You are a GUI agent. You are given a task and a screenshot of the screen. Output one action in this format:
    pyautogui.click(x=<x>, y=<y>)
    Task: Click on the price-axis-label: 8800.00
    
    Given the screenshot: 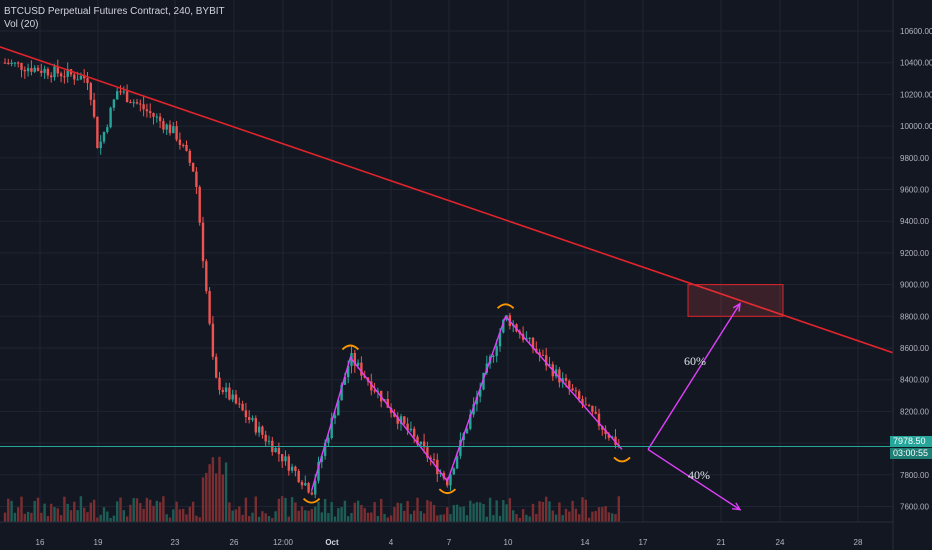 What is the action you would take?
    pyautogui.click(x=914, y=316)
    